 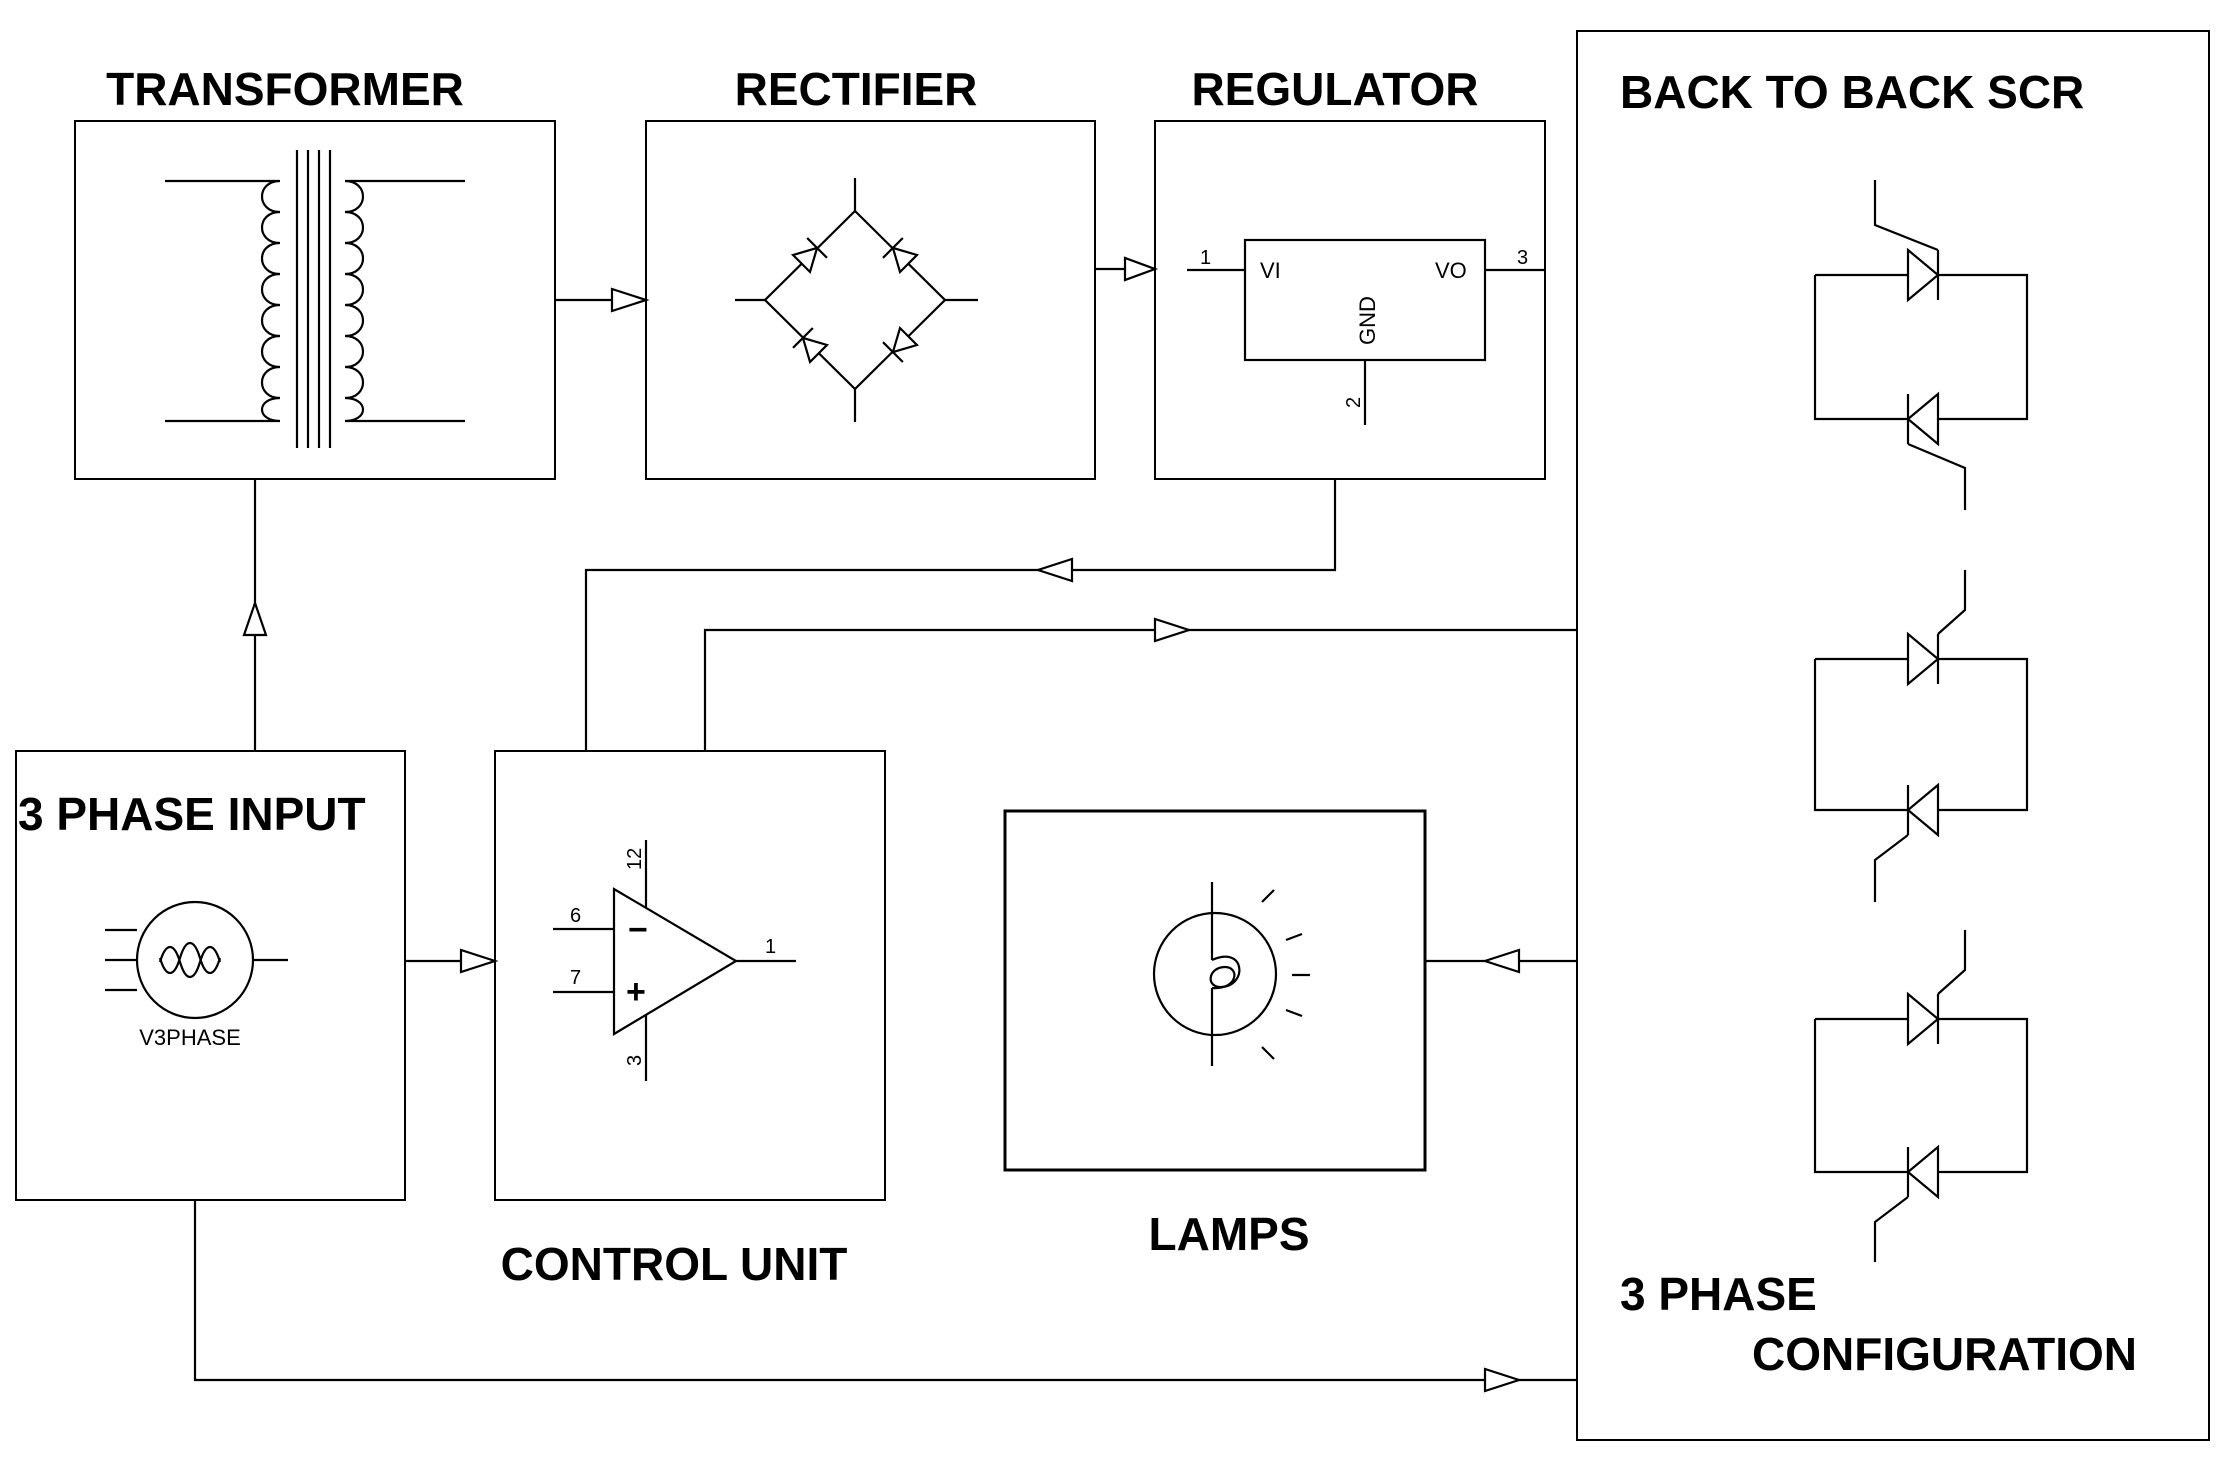 What do you see at coordinates (575, 978) in the screenshot?
I see `op-amp-pin-7: 7` at bounding box center [575, 978].